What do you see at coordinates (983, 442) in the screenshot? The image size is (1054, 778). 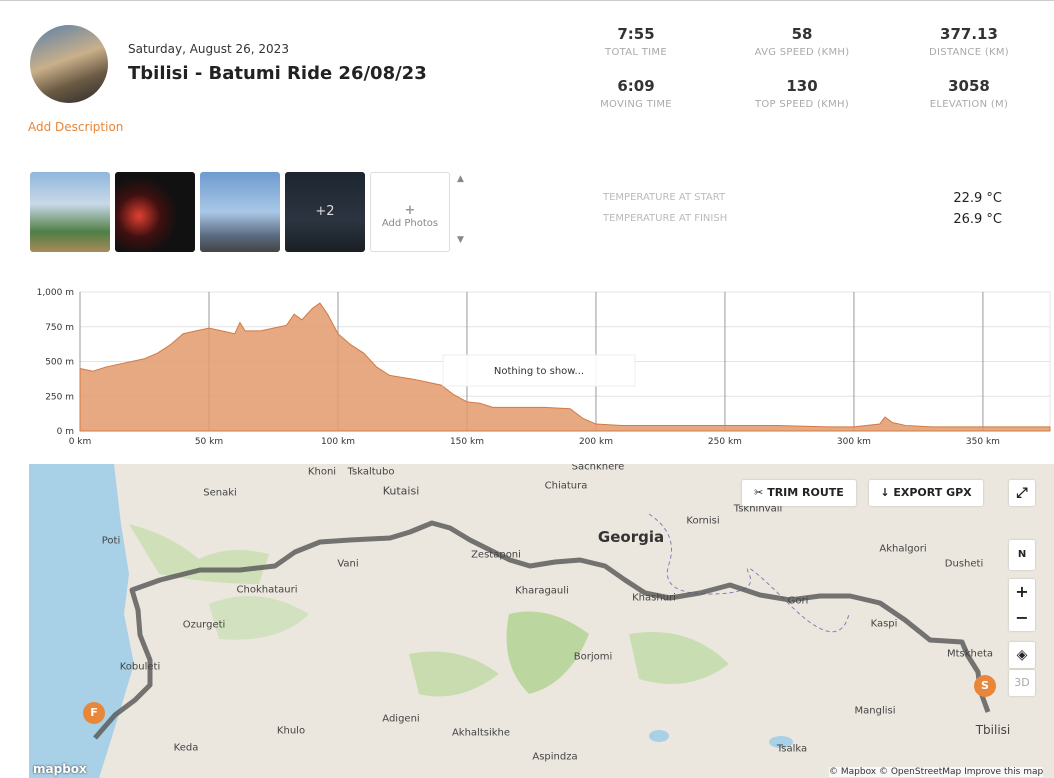 I see `x-tick-label: 350 km` at bounding box center [983, 442].